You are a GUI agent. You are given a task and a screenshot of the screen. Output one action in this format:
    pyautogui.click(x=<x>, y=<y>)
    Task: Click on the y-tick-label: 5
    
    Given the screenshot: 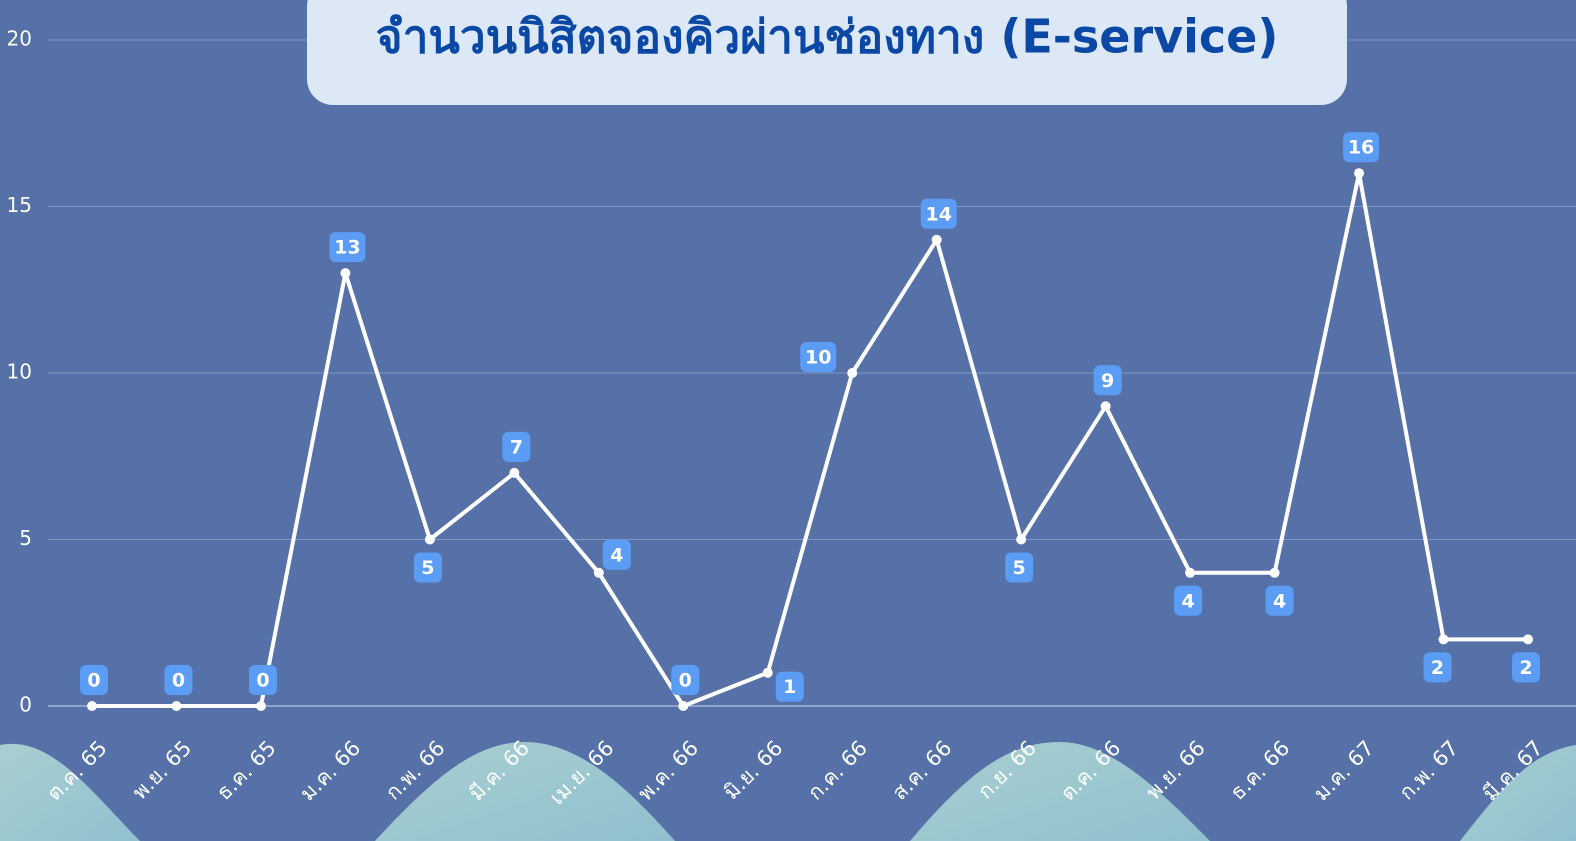 What is the action you would take?
    pyautogui.click(x=25, y=538)
    